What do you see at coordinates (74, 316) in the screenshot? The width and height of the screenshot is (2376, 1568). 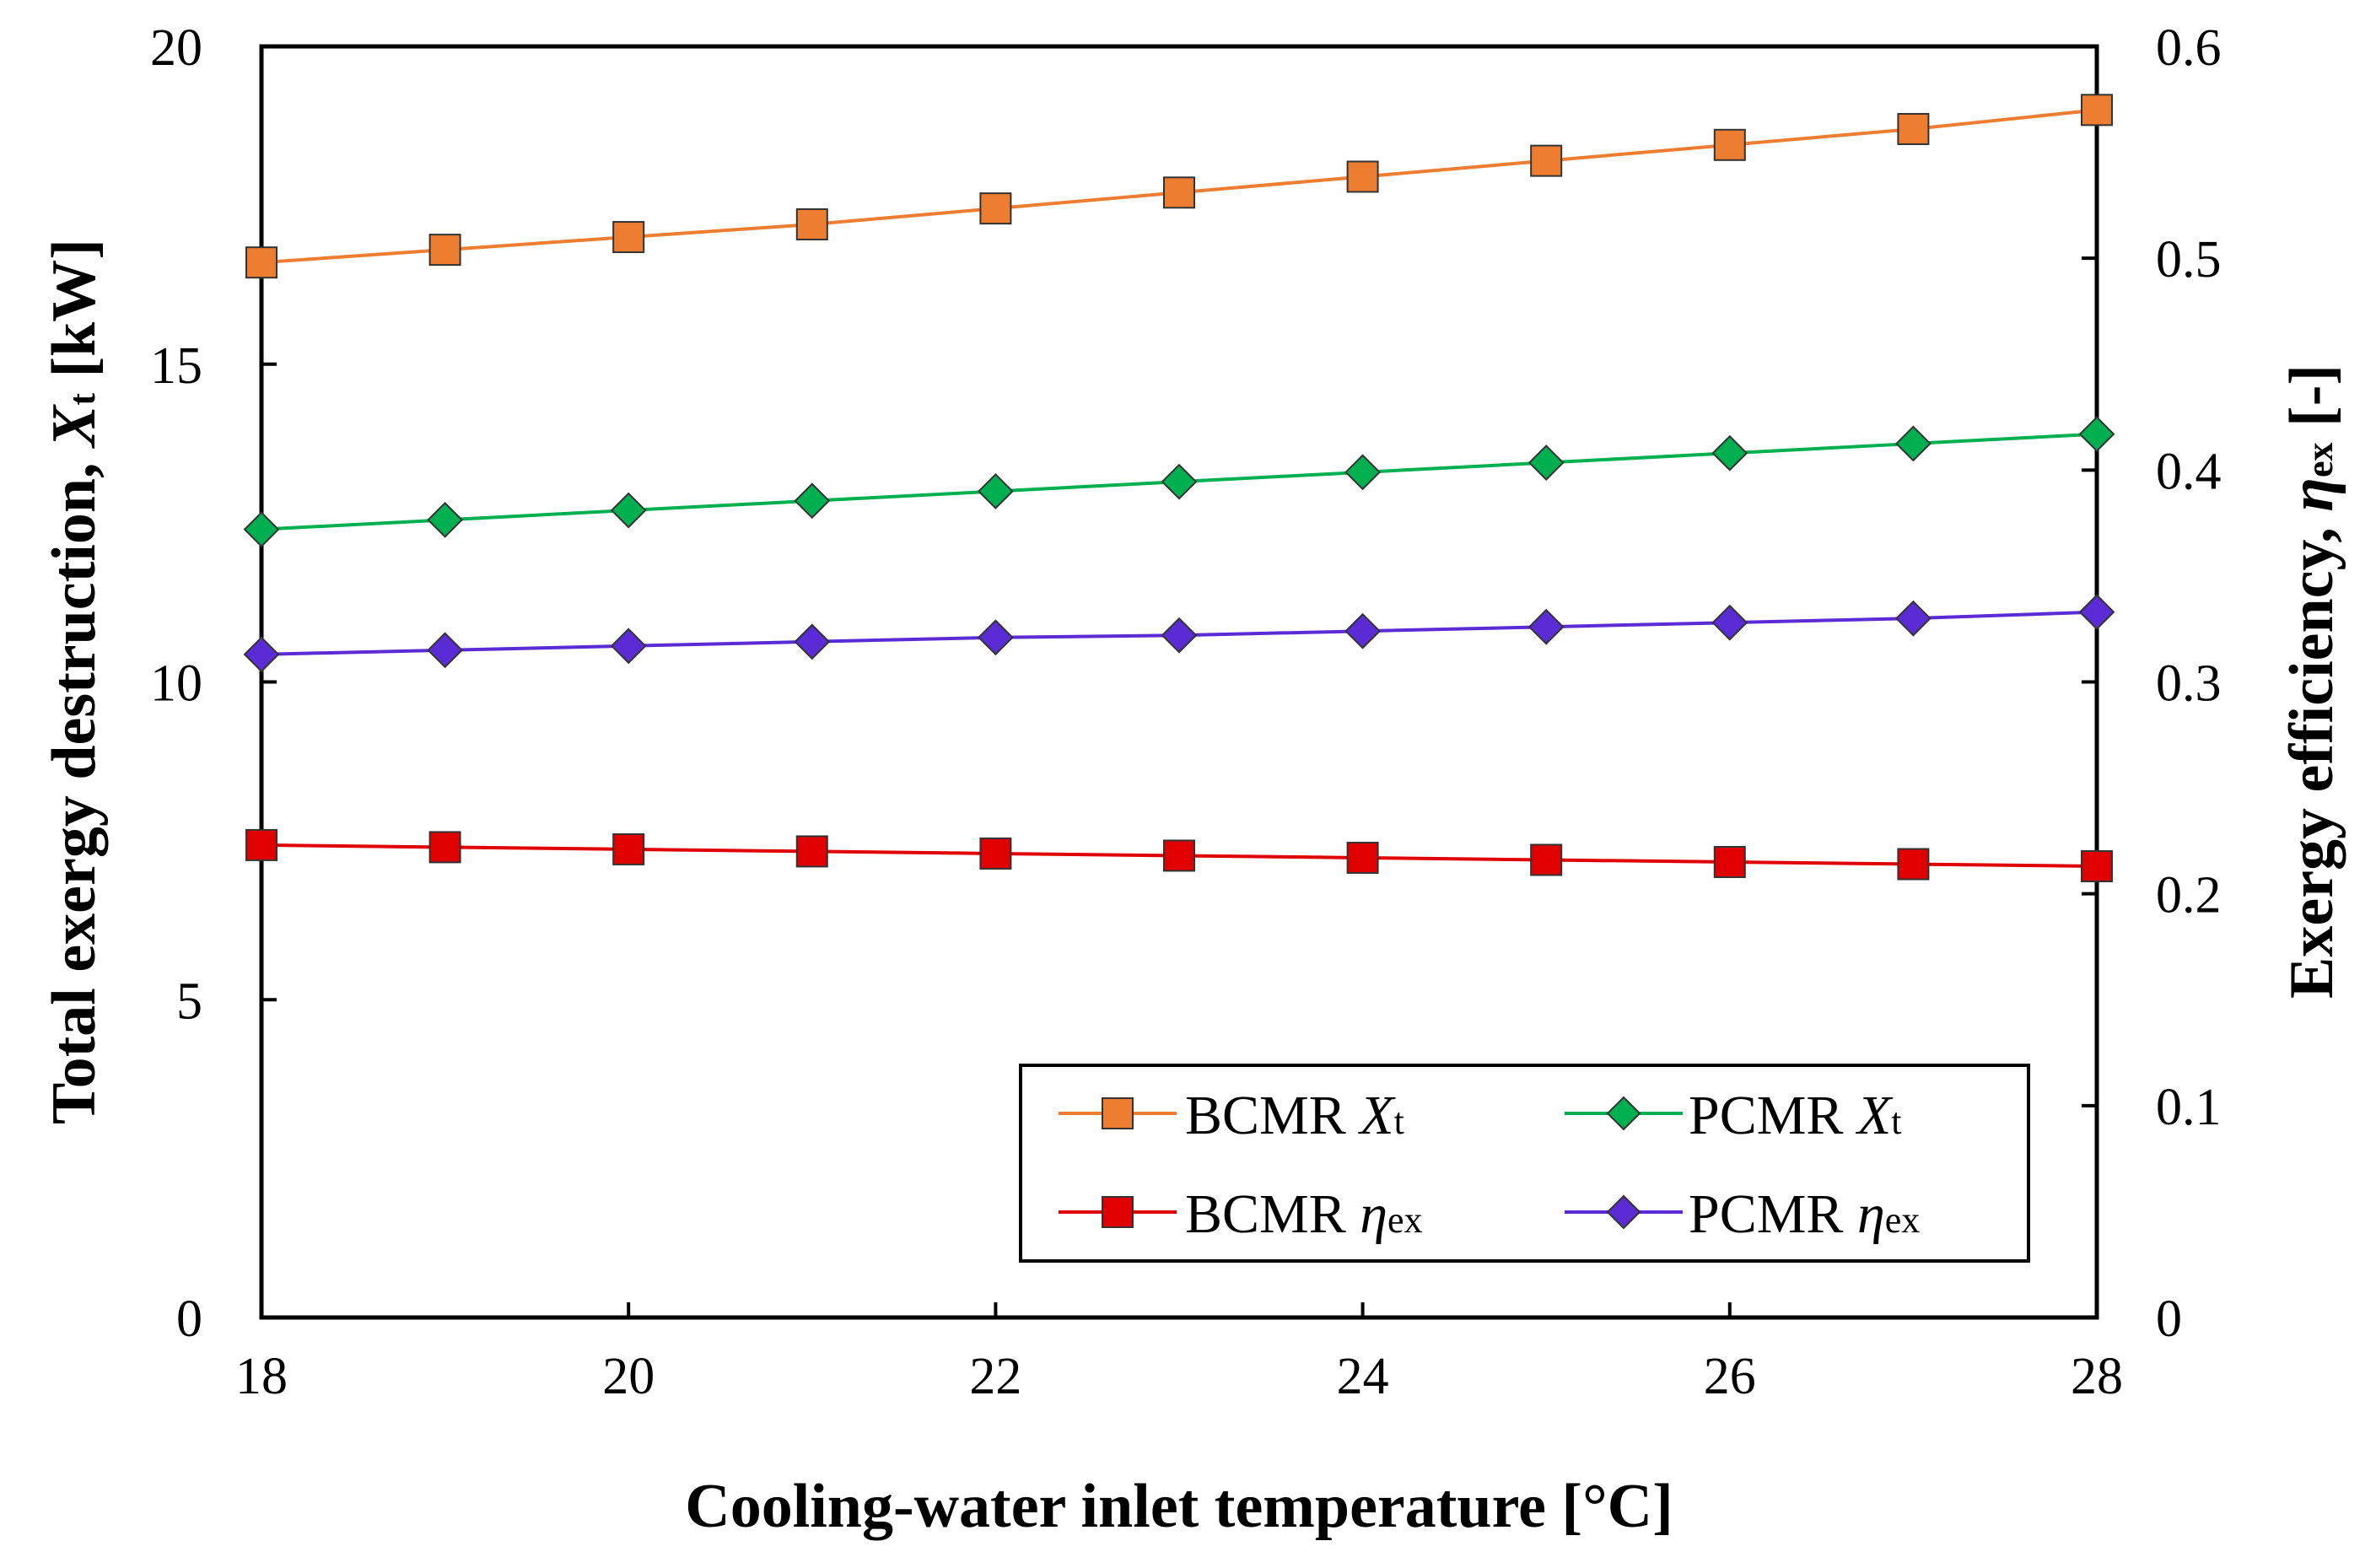 I see `y-left-title-unit: [kW]` at bounding box center [74, 316].